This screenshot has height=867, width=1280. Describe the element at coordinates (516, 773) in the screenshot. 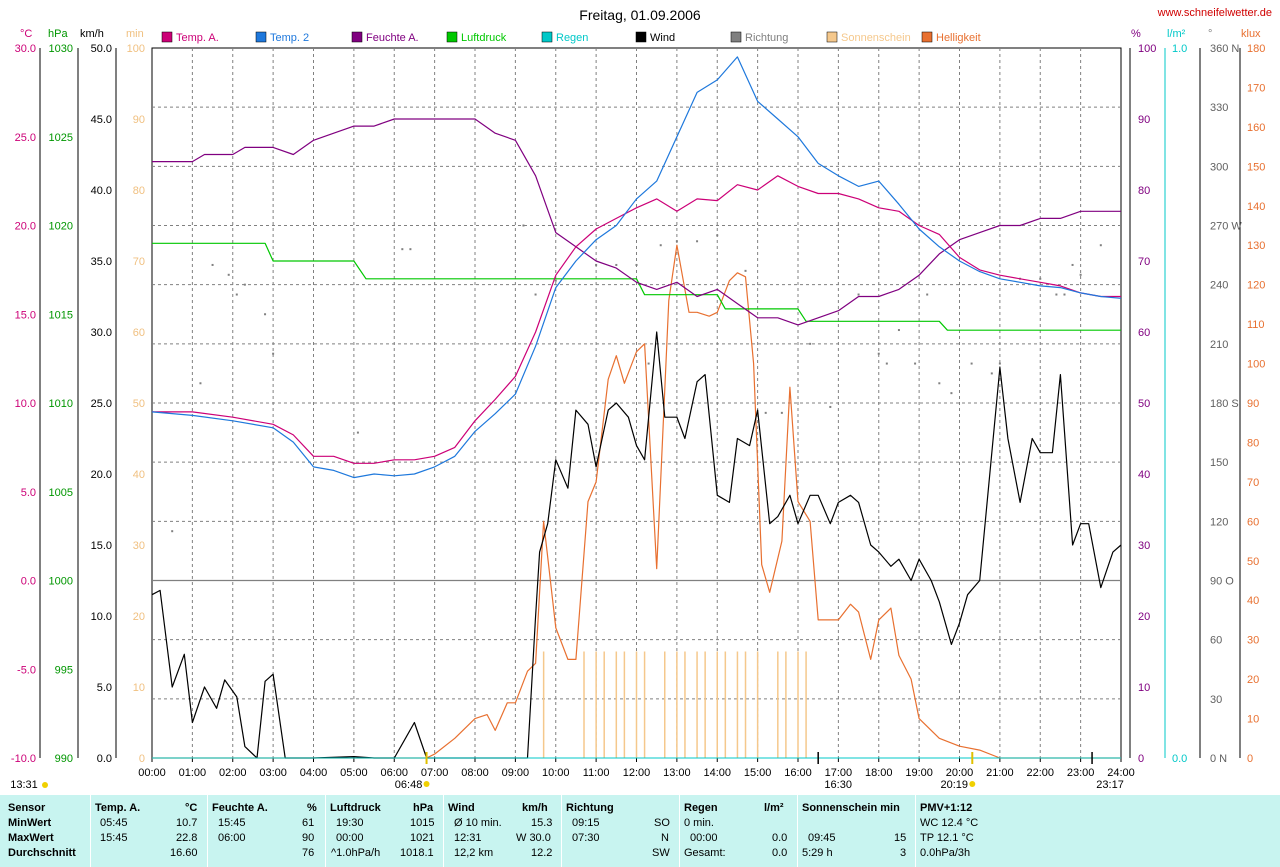

I see `time-tick-label: 09:00` at that location.